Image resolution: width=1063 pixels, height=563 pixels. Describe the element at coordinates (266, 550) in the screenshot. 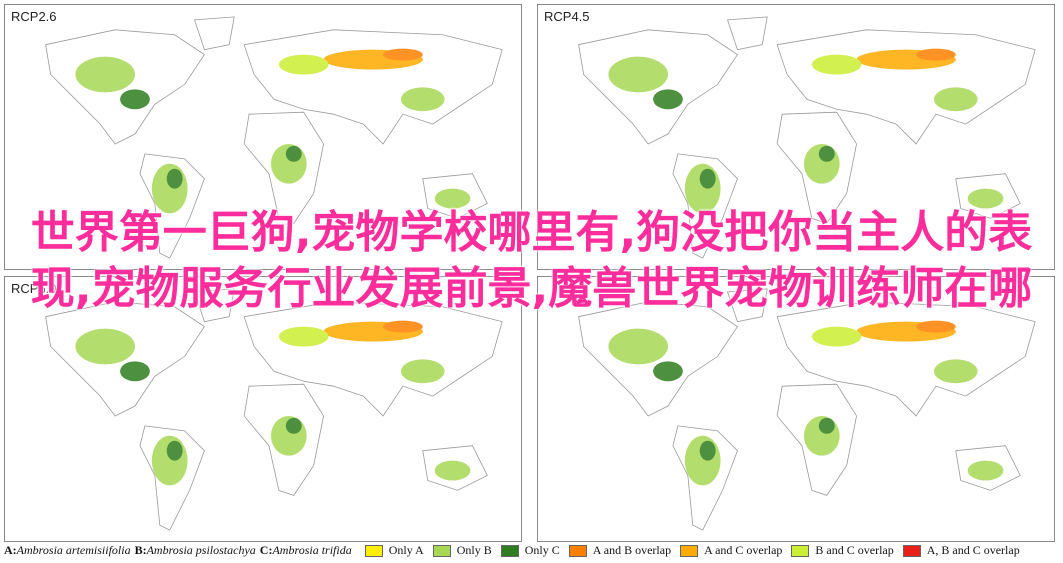

I see `species-key: C:` at that location.